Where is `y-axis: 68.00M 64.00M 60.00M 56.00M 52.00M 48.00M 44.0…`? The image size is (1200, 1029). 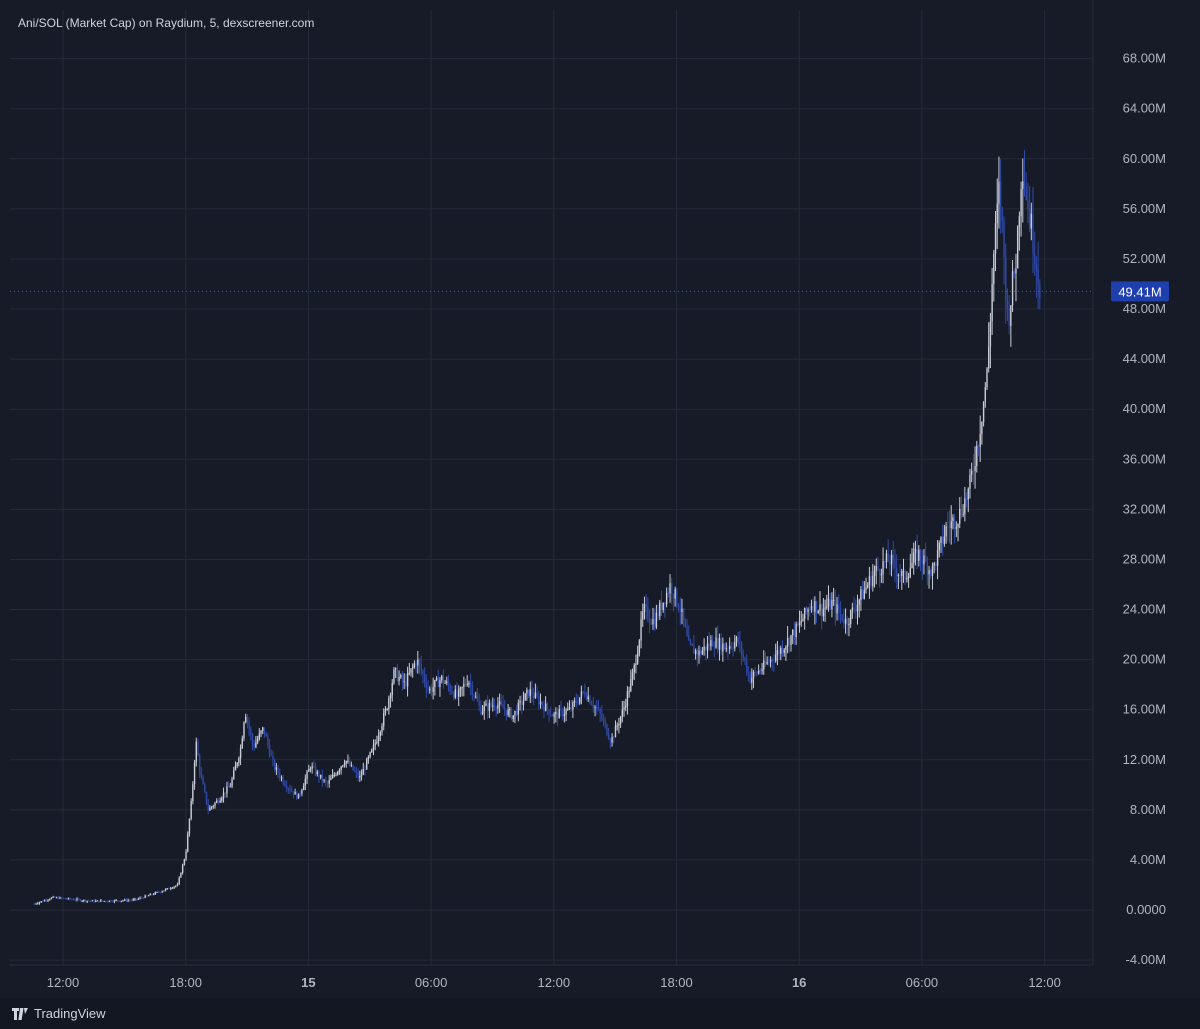 y-axis: 68.00M 64.00M 60.00M 56.00M 52.00M 48.00M 44.0… is located at coordinates (1144, 509).